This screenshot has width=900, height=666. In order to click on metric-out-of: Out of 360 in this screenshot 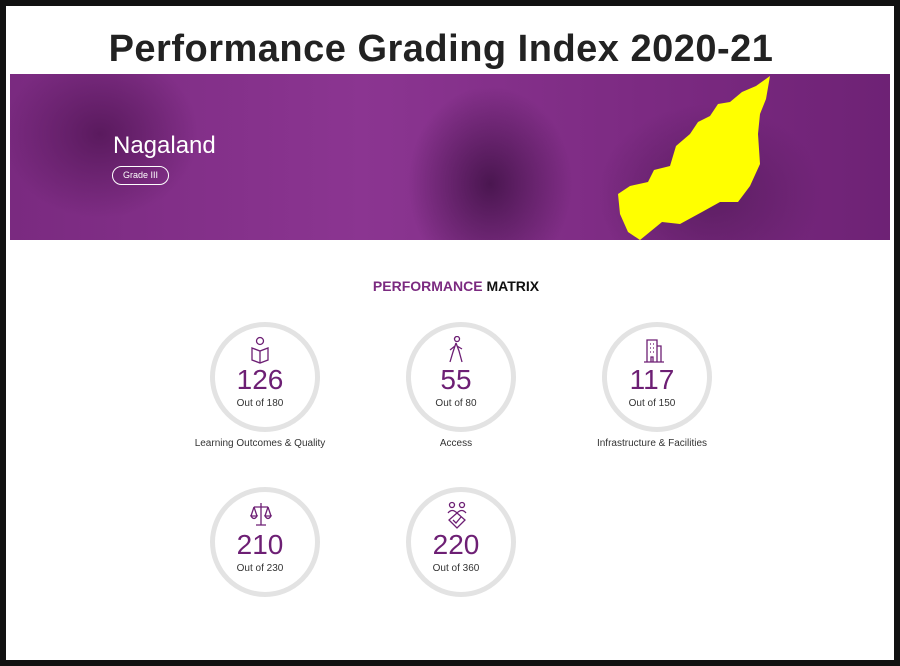, I will do `click(456, 568)`.